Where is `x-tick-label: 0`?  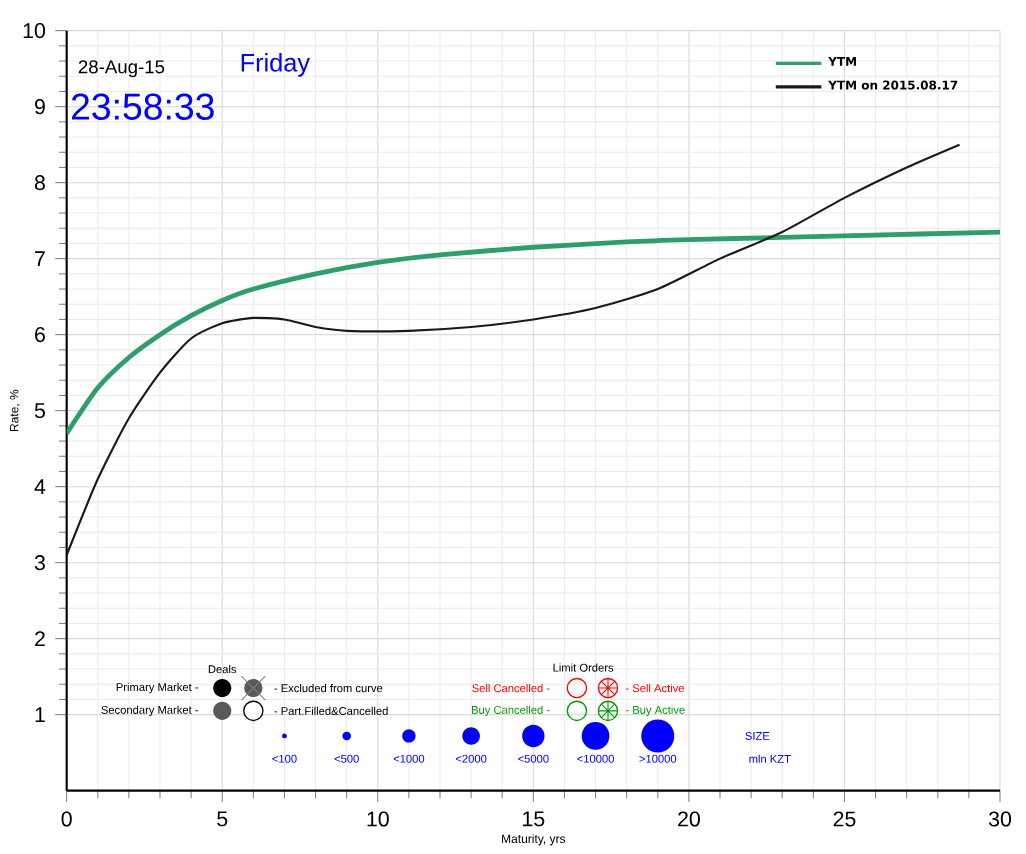
x-tick-label: 0 is located at coordinates (66, 819).